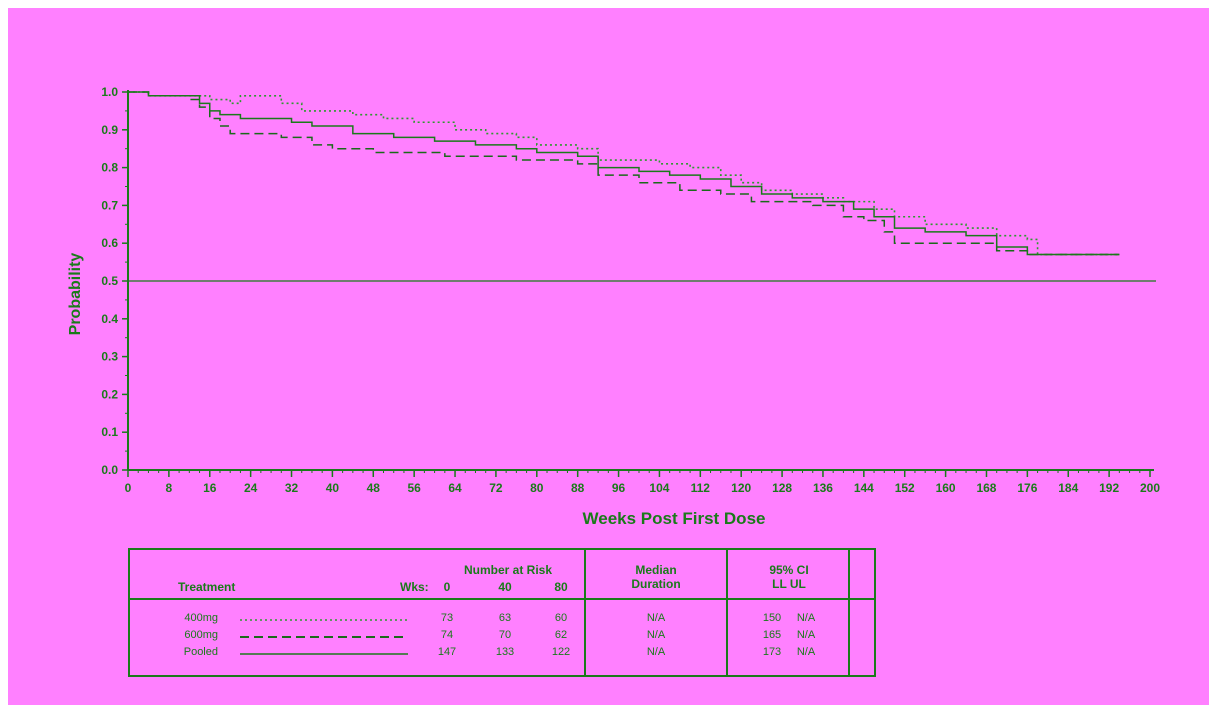 Image resolution: width=1217 pixels, height=713 pixels. What do you see at coordinates (109, 357) in the screenshot?
I see `y-tick-label: 0.3` at bounding box center [109, 357].